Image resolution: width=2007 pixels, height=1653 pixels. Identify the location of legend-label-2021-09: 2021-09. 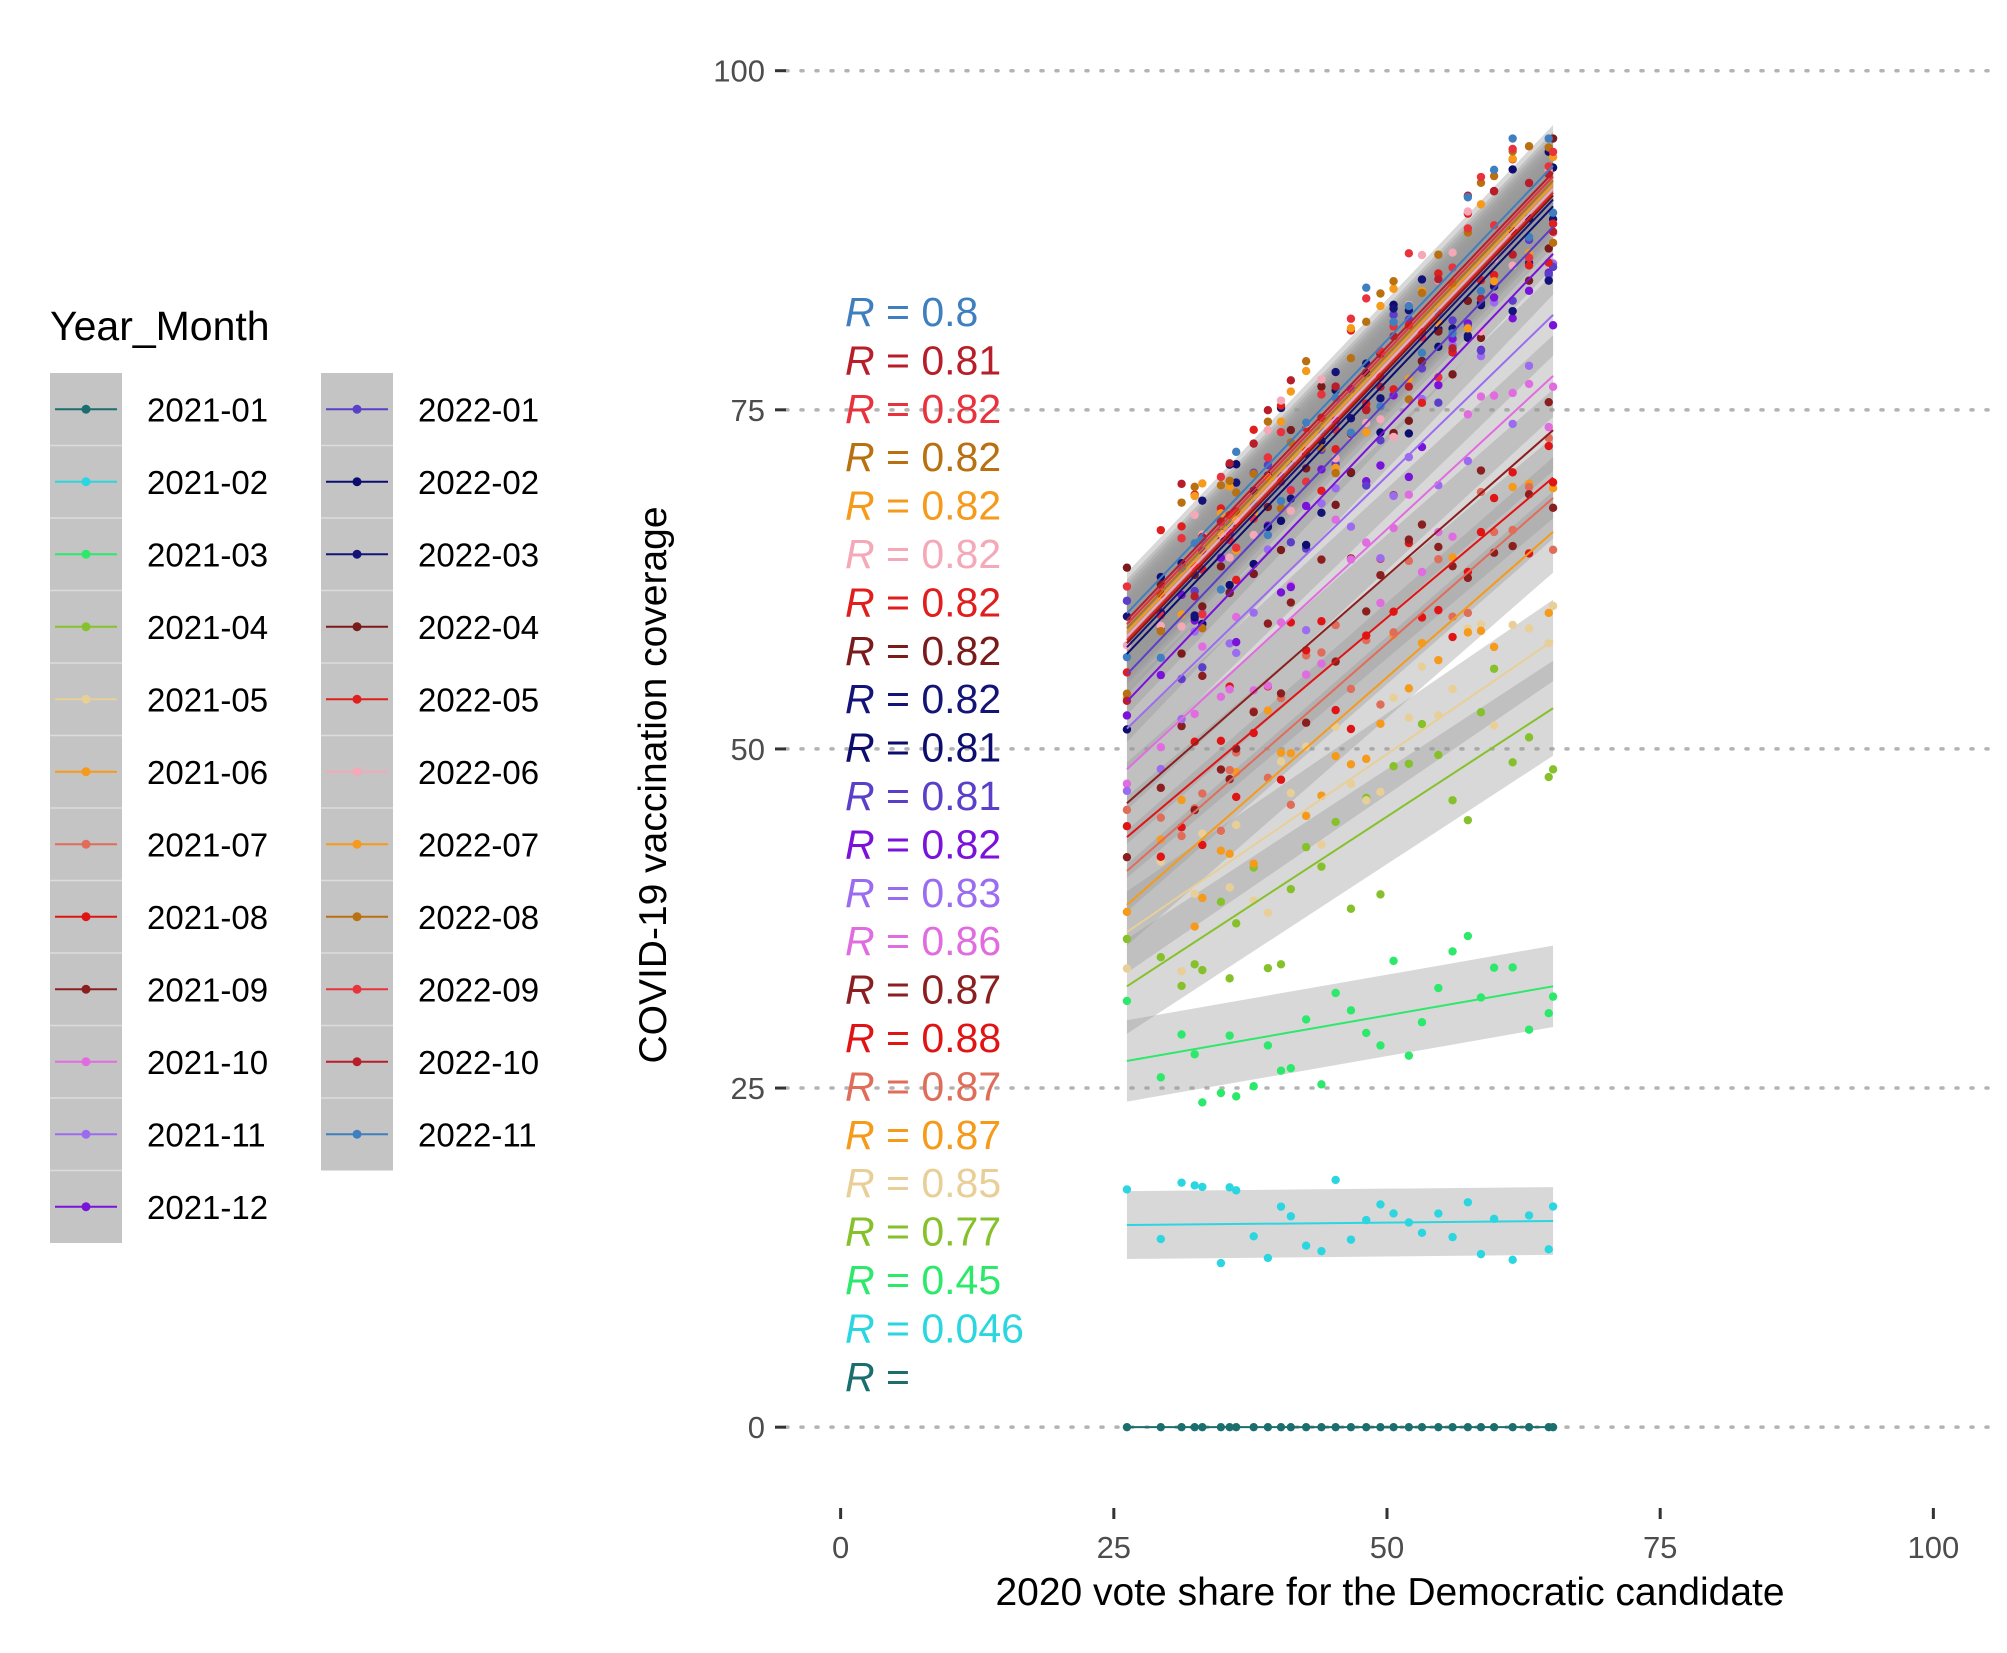
(207, 989).